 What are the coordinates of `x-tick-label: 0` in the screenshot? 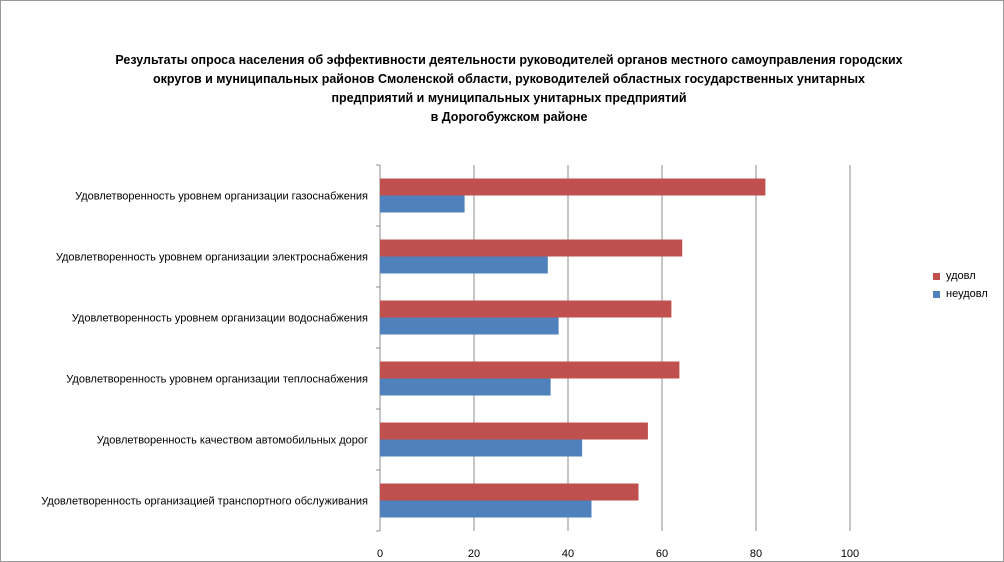 It's located at (380, 554).